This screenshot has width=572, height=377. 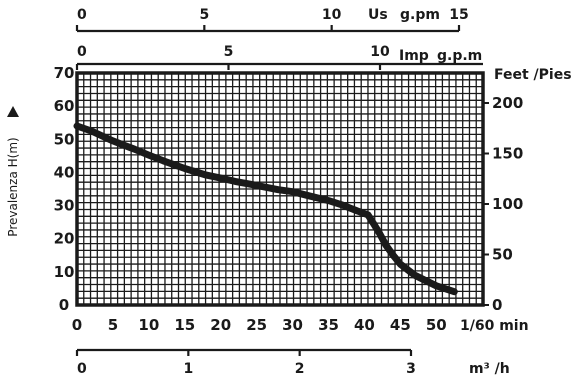 What do you see at coordinates (64, 106) in the screenshot?
I see `y-tick-label: 60` at bounding box center [64, 106].